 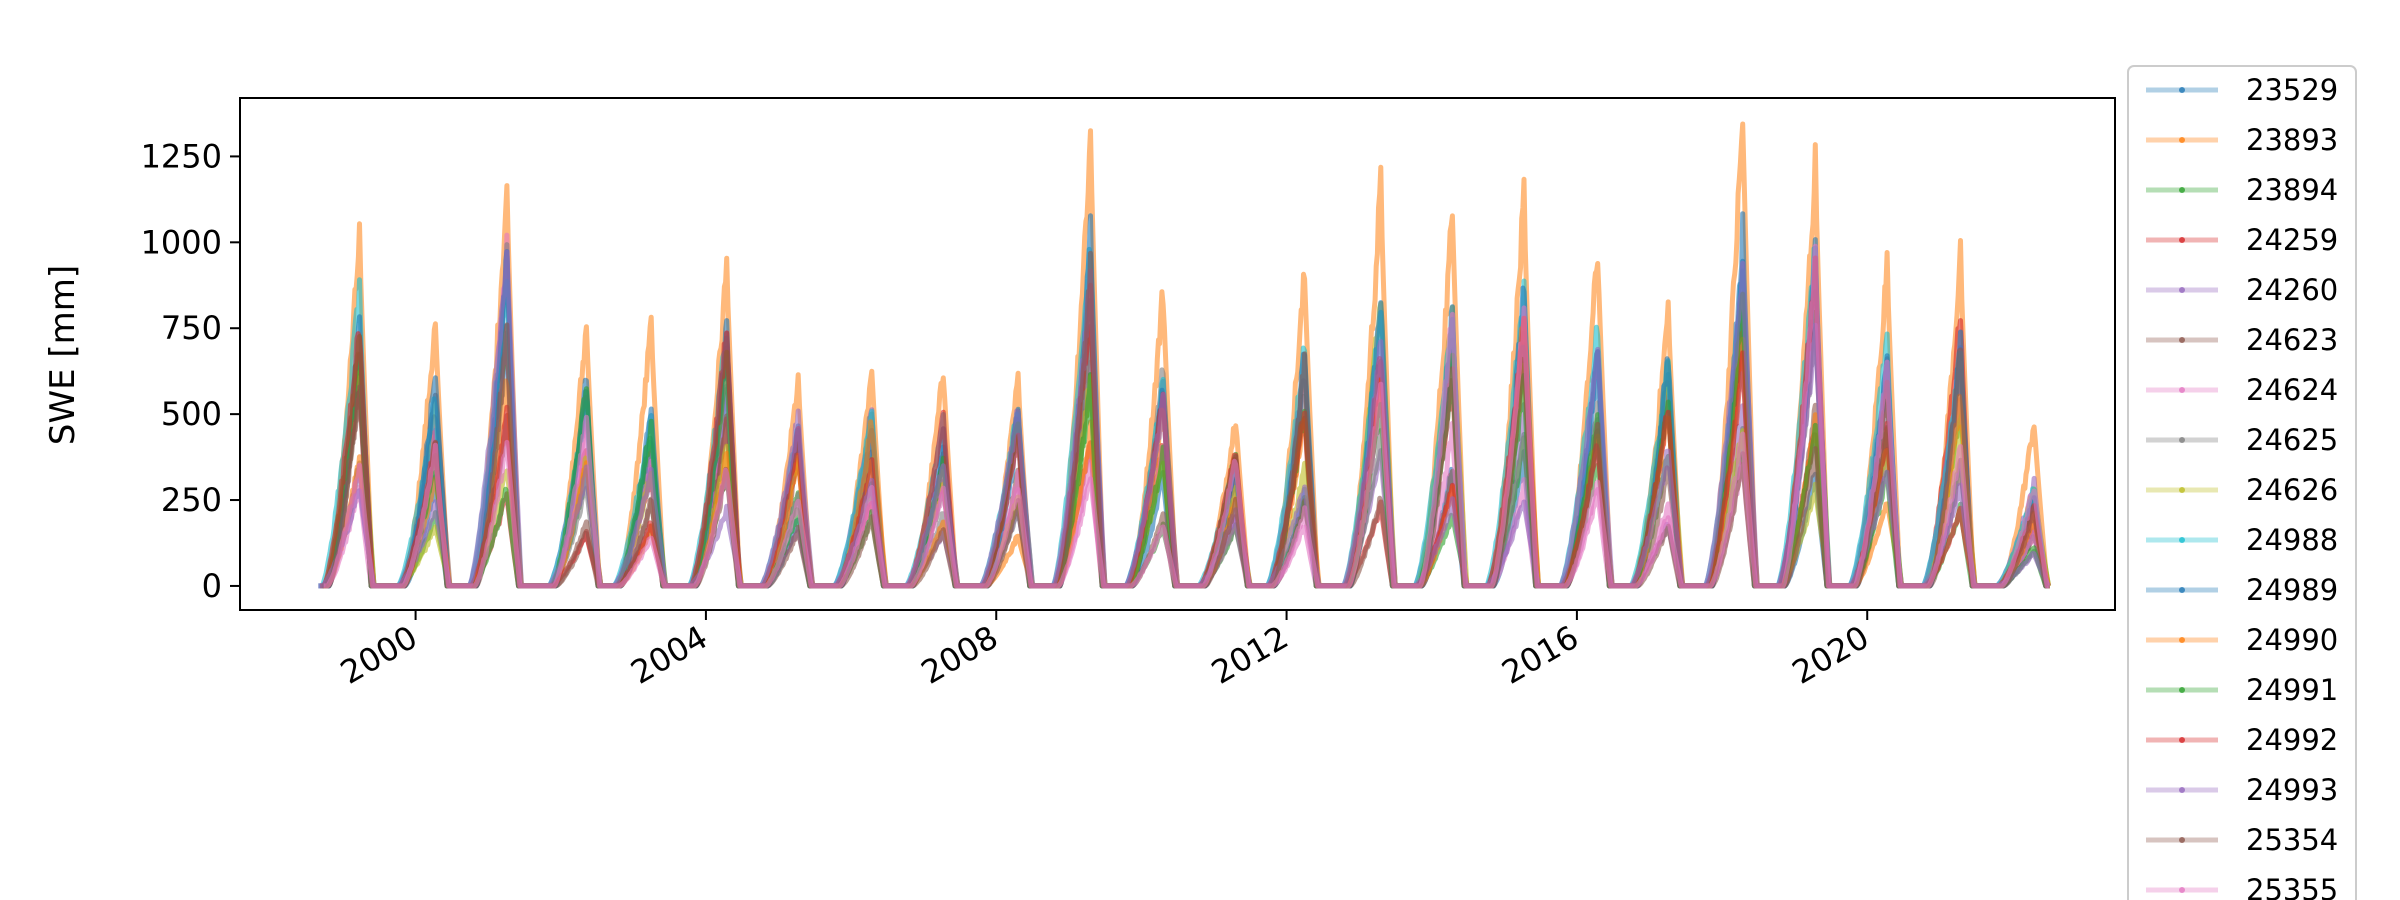 I want to click on y-tick-label: 1000, so click(x=181, y=242).